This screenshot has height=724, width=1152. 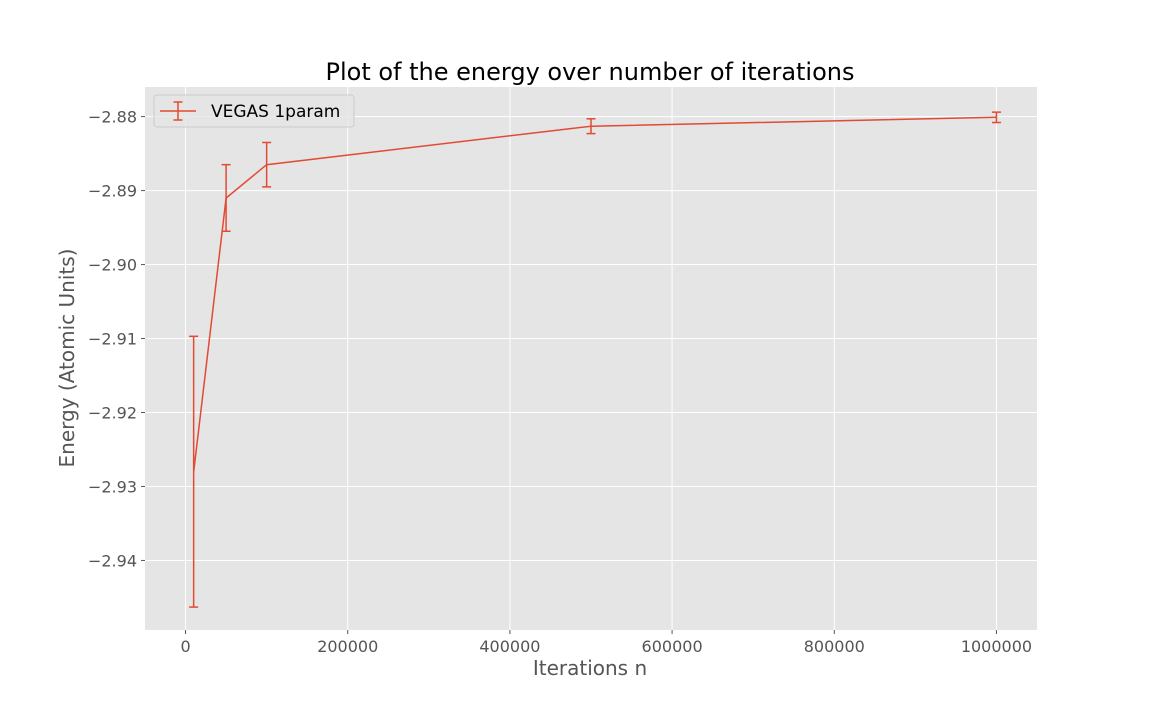 I want to click on x-tick-label: 800000, so click(x=834, y=646).